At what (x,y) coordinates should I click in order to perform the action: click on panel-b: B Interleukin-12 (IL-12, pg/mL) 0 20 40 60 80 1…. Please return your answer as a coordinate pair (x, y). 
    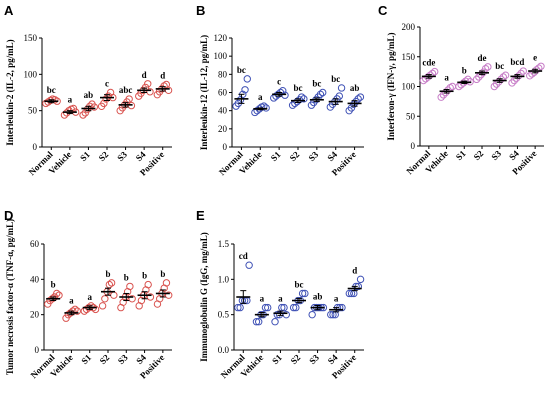
    Looking at the image, I should click on (280, 90).